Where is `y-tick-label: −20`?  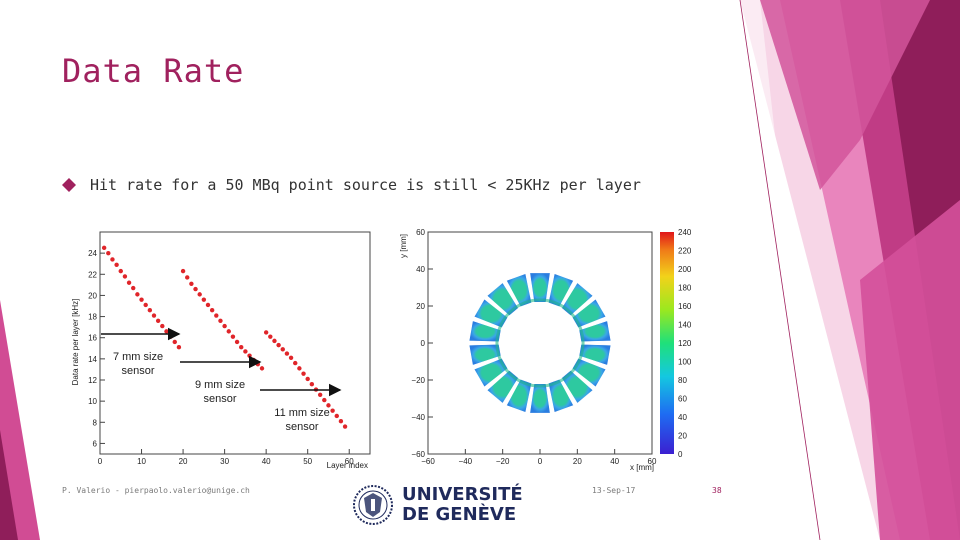 y-tick-label: −20 is located at coordinates (418, 380).